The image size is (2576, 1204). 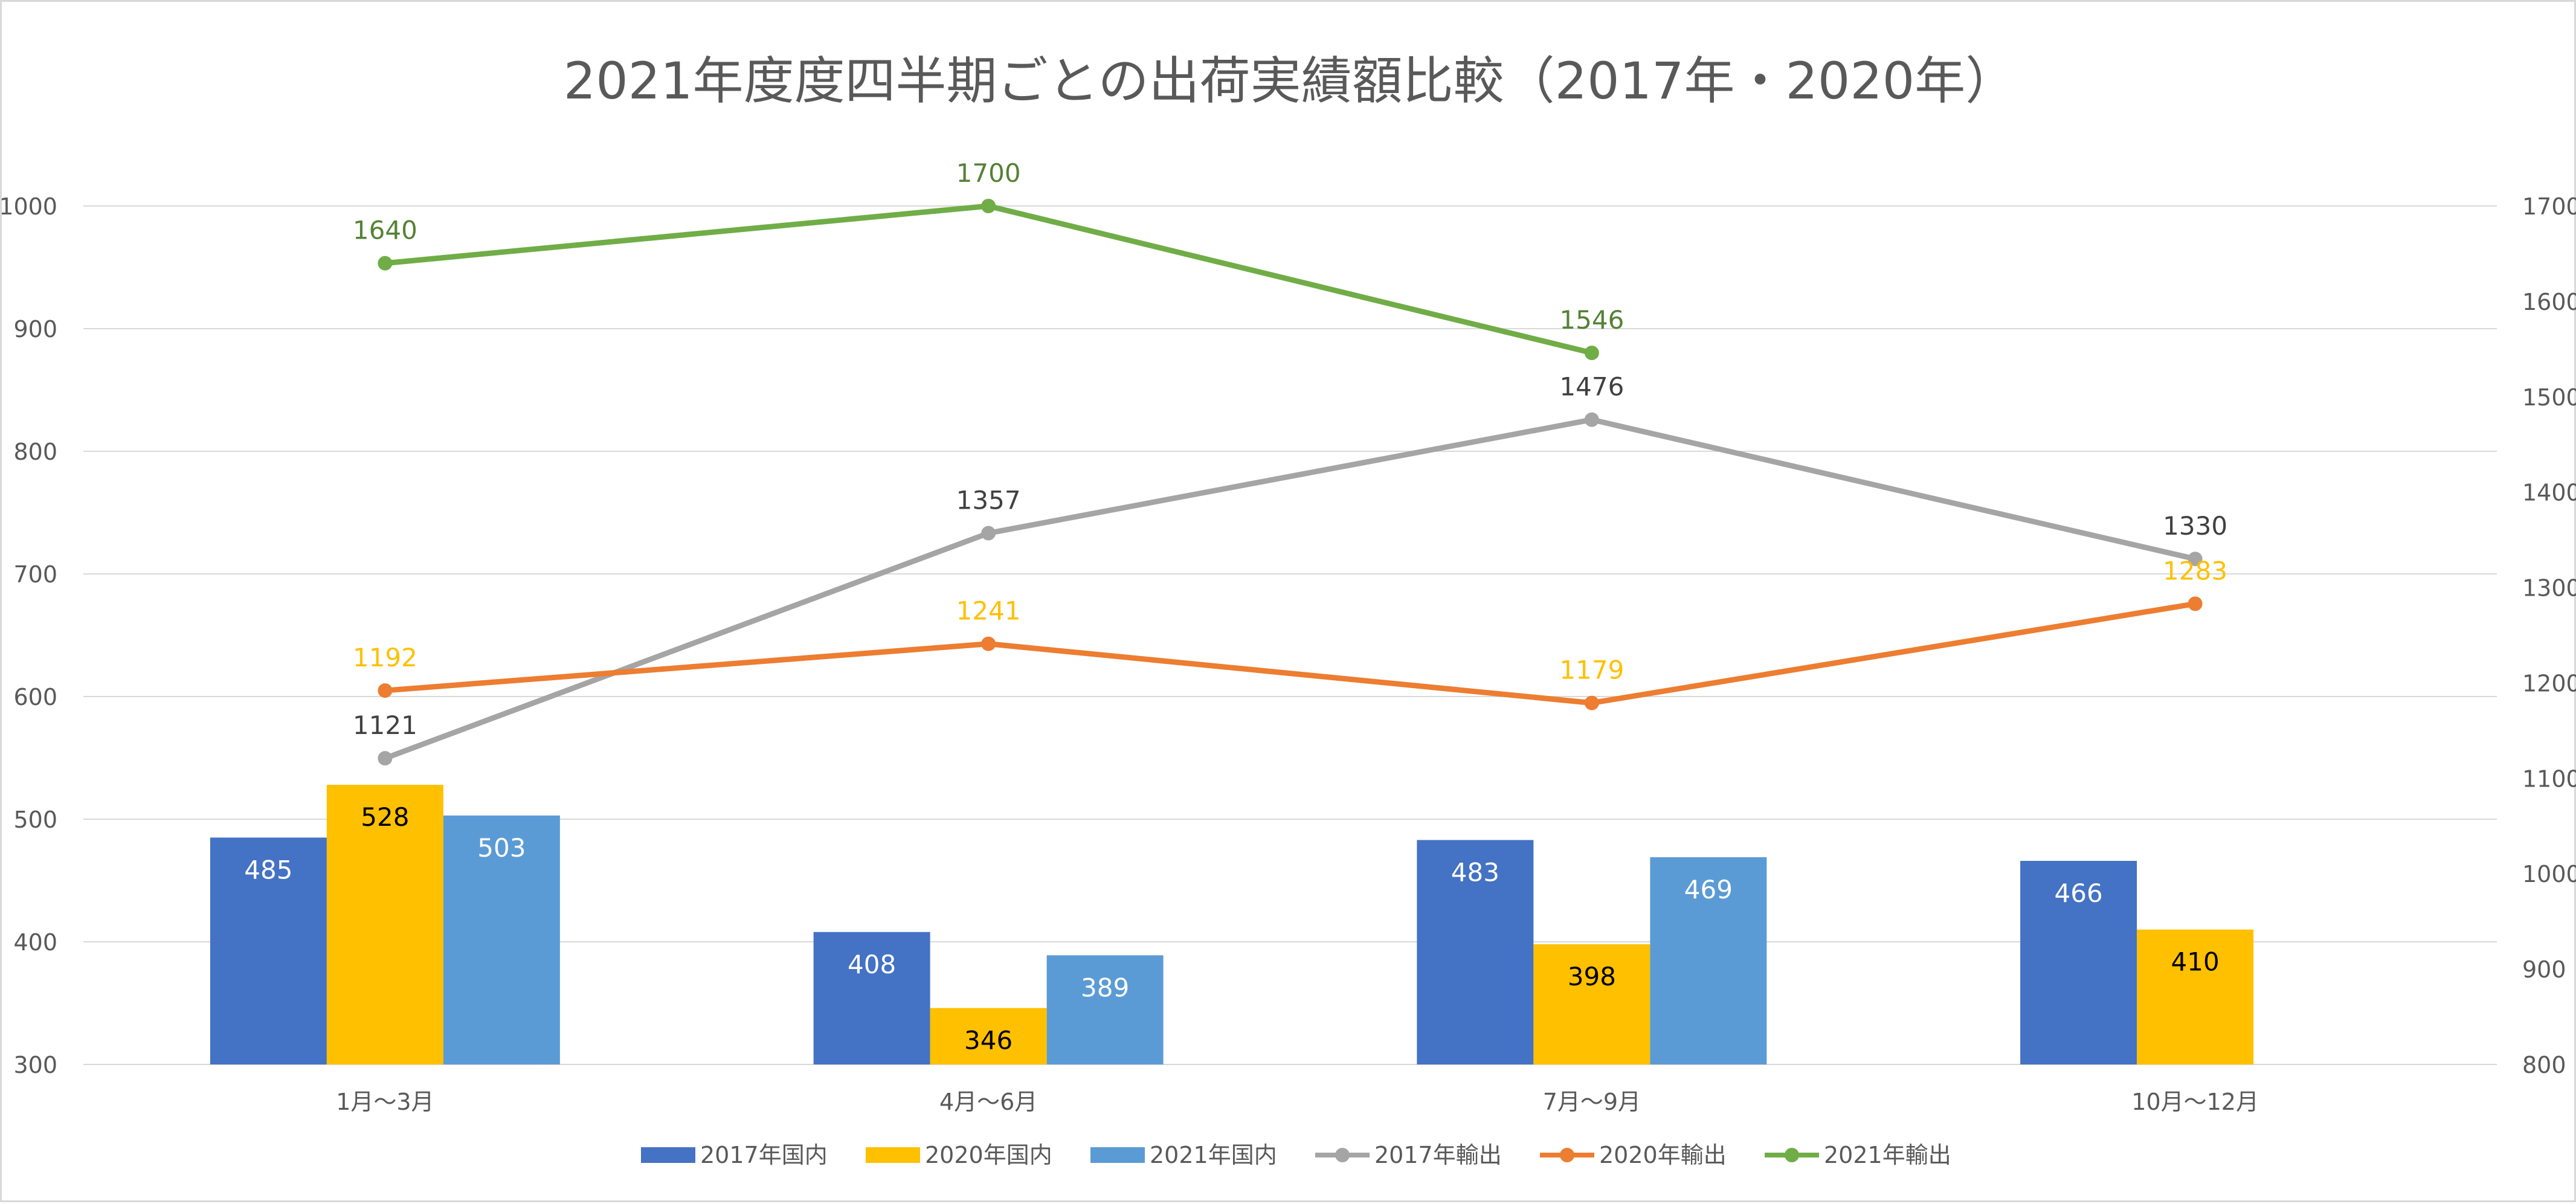 What do you see at coordinates (35, 575) in the screenshot?
I see `left-axis-tick-label: 700` at bounding box center [35, 575].